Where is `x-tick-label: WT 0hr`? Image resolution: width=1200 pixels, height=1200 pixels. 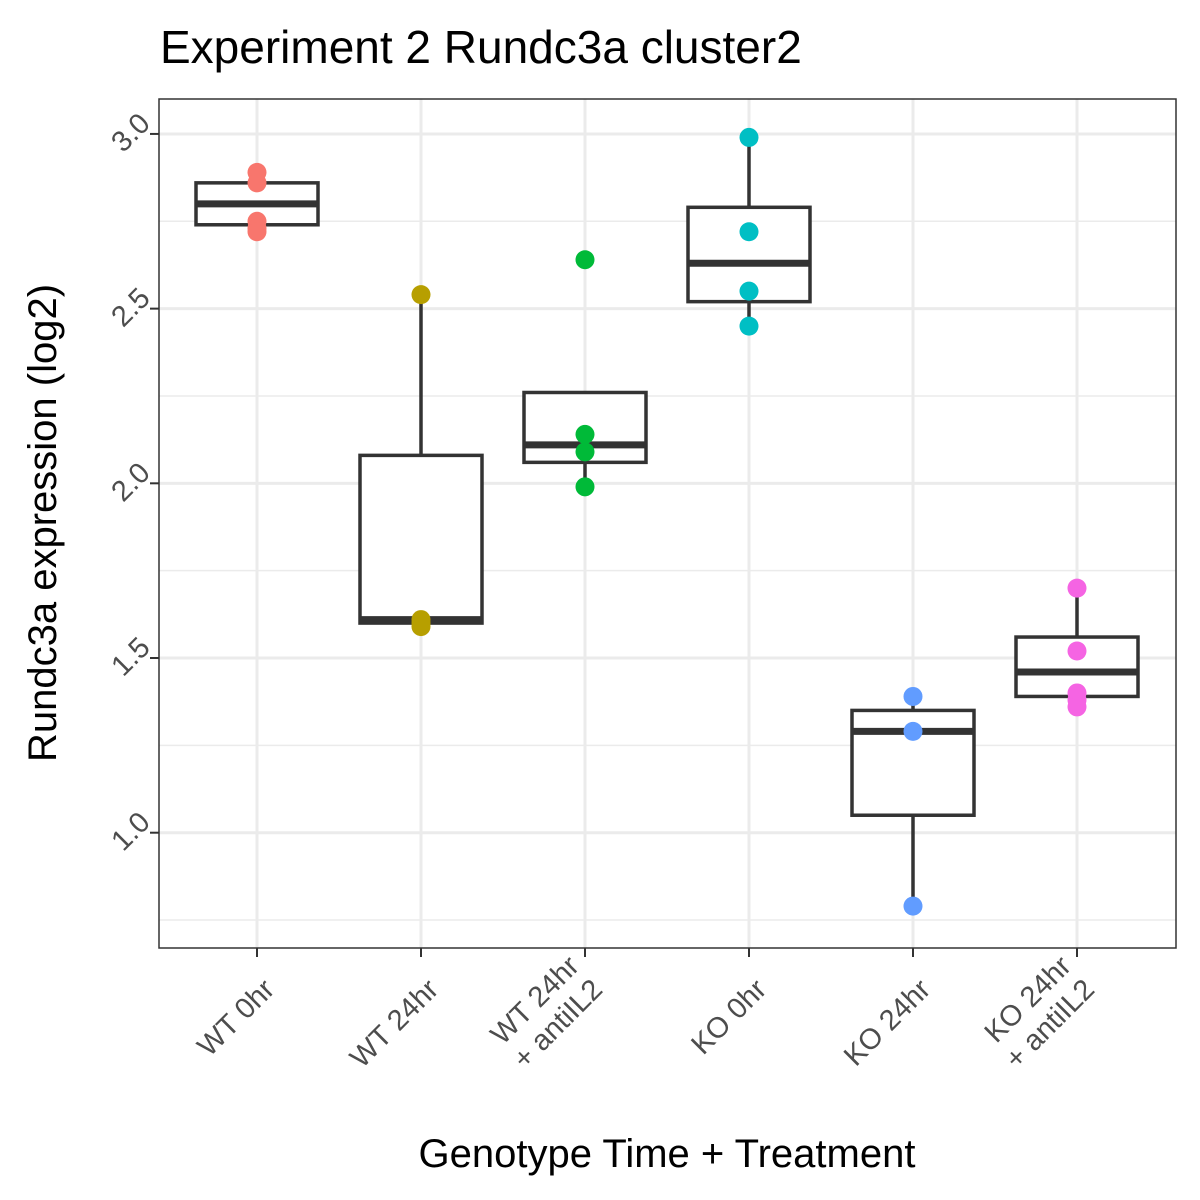 x-tick-label: WT 0hr is located at coordinates (237, 1018).